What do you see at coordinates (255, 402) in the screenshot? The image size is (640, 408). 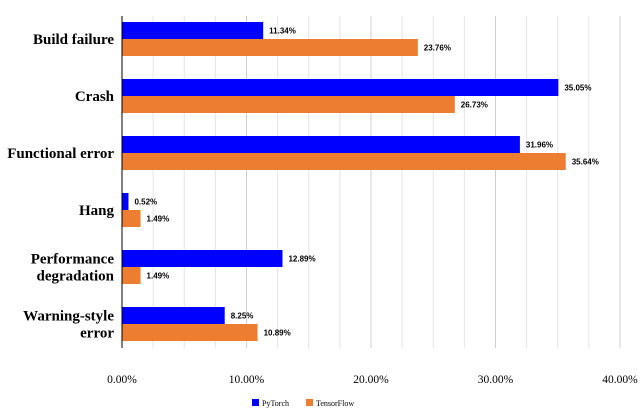 I see `legend-swatch-pytorch` at bounding box center [255, 402].